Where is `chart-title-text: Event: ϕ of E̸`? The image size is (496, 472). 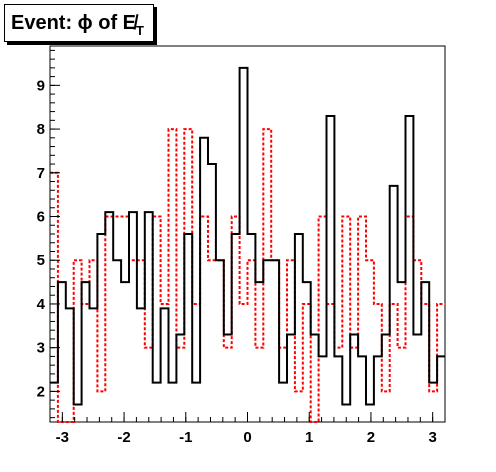 chart-title-text: Event: ϕ of E̸ is located at coordinates (73, 22).